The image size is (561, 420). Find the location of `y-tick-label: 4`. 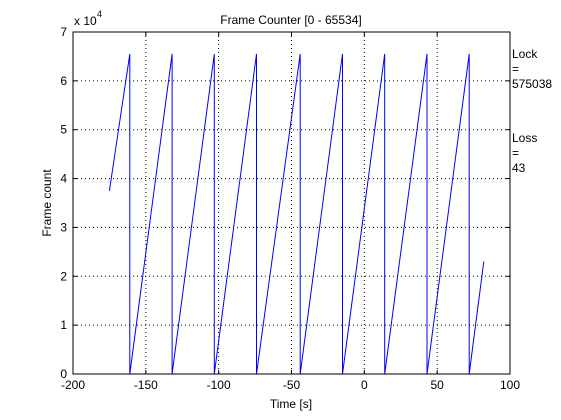

y-tick-label: 4 is located at coordinates (63, 179).